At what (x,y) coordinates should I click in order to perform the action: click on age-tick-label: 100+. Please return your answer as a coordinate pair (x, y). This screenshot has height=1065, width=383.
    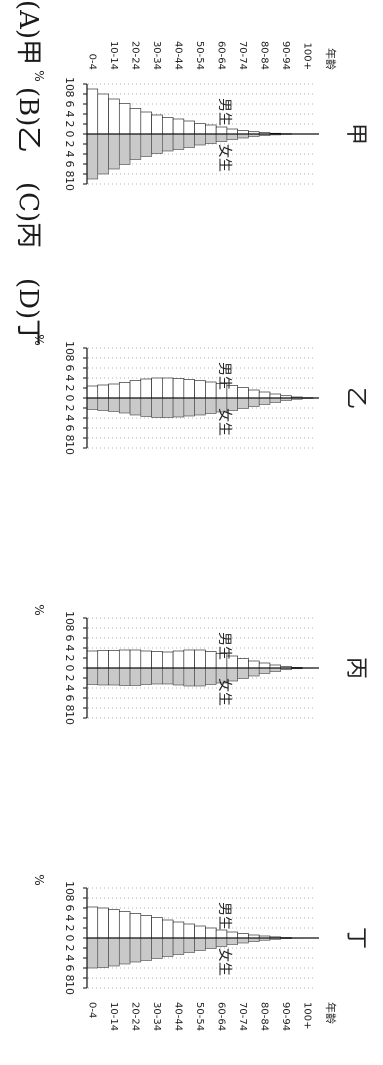
    Looking at the image, I should click on (307, 1015).